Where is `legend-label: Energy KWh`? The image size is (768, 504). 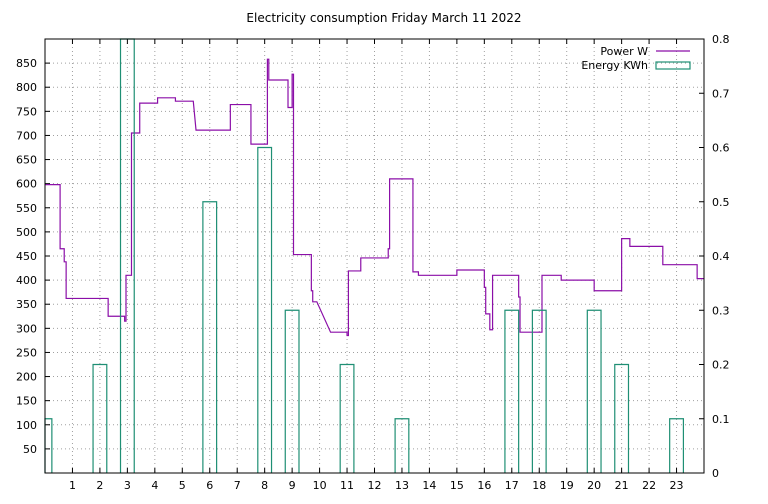 legend-label: Energy KWh is located at coordinates (614, 65).